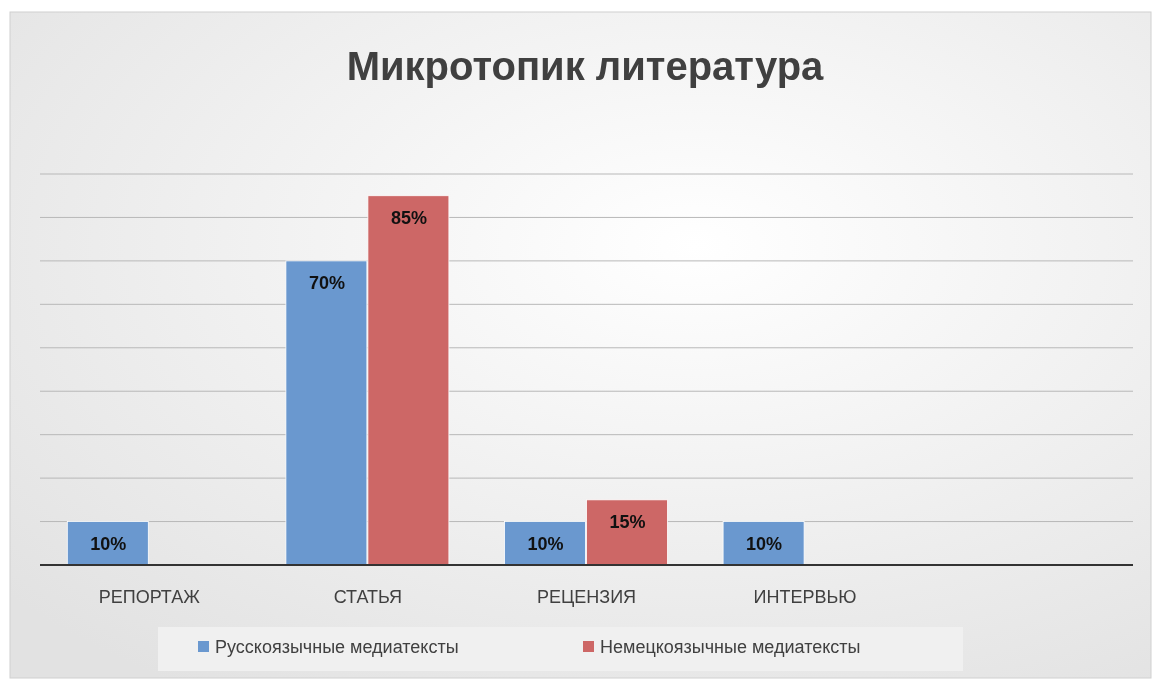 Image resolution: width=1155 pixels, height=680 pixels. I want to click on x-tick-label: РЕЦЕНЗИЯ, so click(586, 597).